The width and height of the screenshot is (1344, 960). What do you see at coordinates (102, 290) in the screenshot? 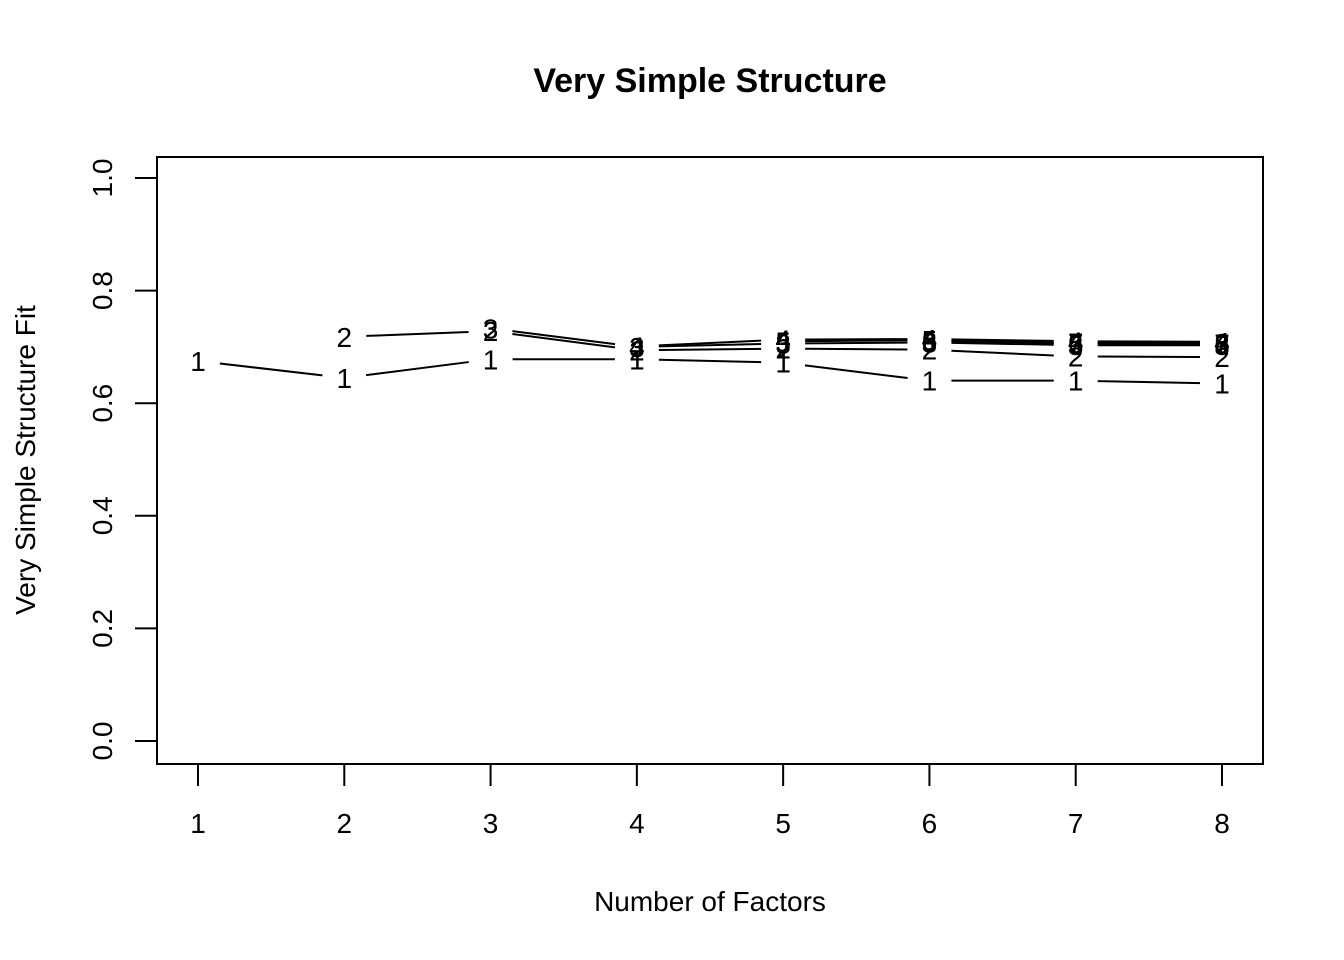
I see `y-tick-label: 0.8` at bounding box center [102, 290].